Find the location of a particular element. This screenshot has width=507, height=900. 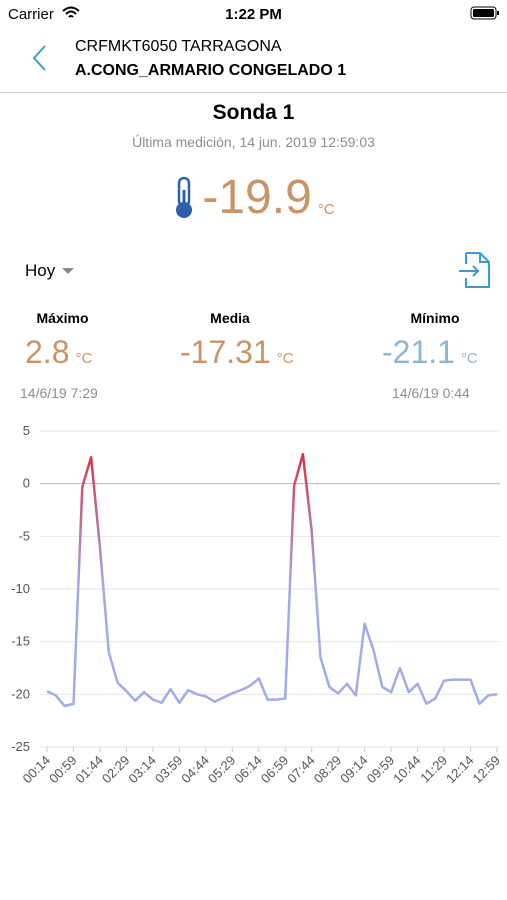

x-tick-label: 12:14 is located at coordinates (460, 770).